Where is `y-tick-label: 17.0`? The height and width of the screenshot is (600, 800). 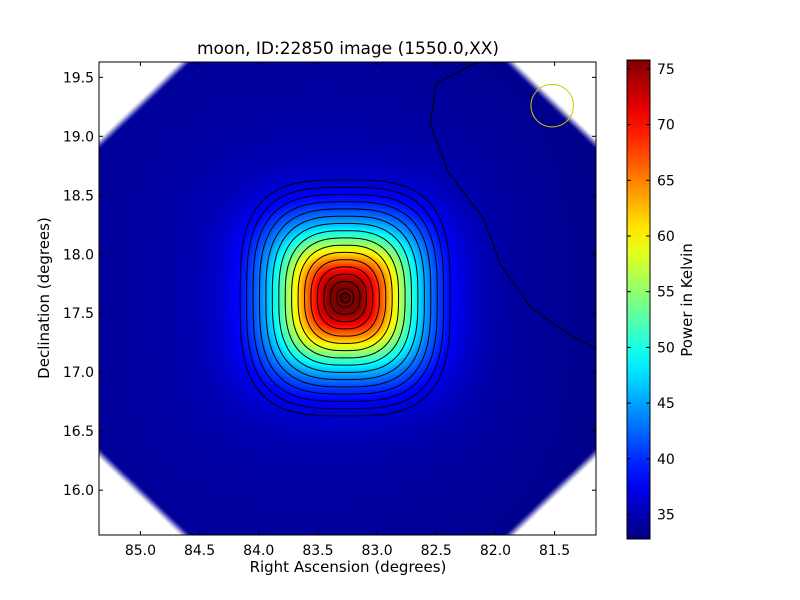 y-tick-label: 17.0 is located at coordinates (78, 373).